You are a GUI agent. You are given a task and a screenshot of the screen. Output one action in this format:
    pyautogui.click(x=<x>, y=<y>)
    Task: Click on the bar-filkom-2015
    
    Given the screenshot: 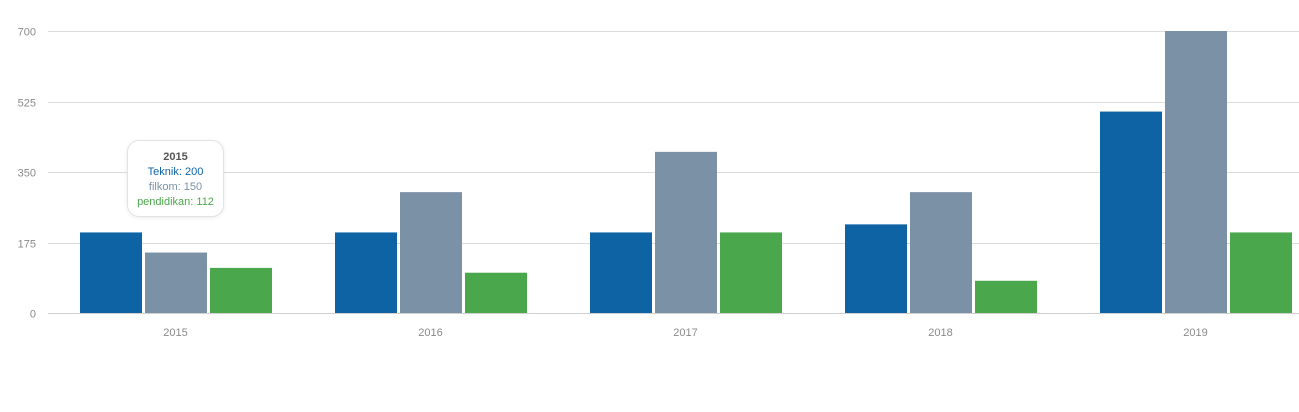 What is the action you would take?
    pyautogui.click(x=176, y=282)
    